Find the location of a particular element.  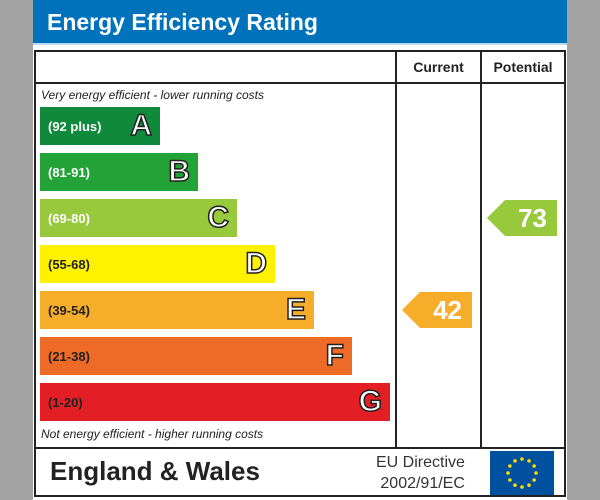

band-range: (81-91) is located at coordinates (69, 172).